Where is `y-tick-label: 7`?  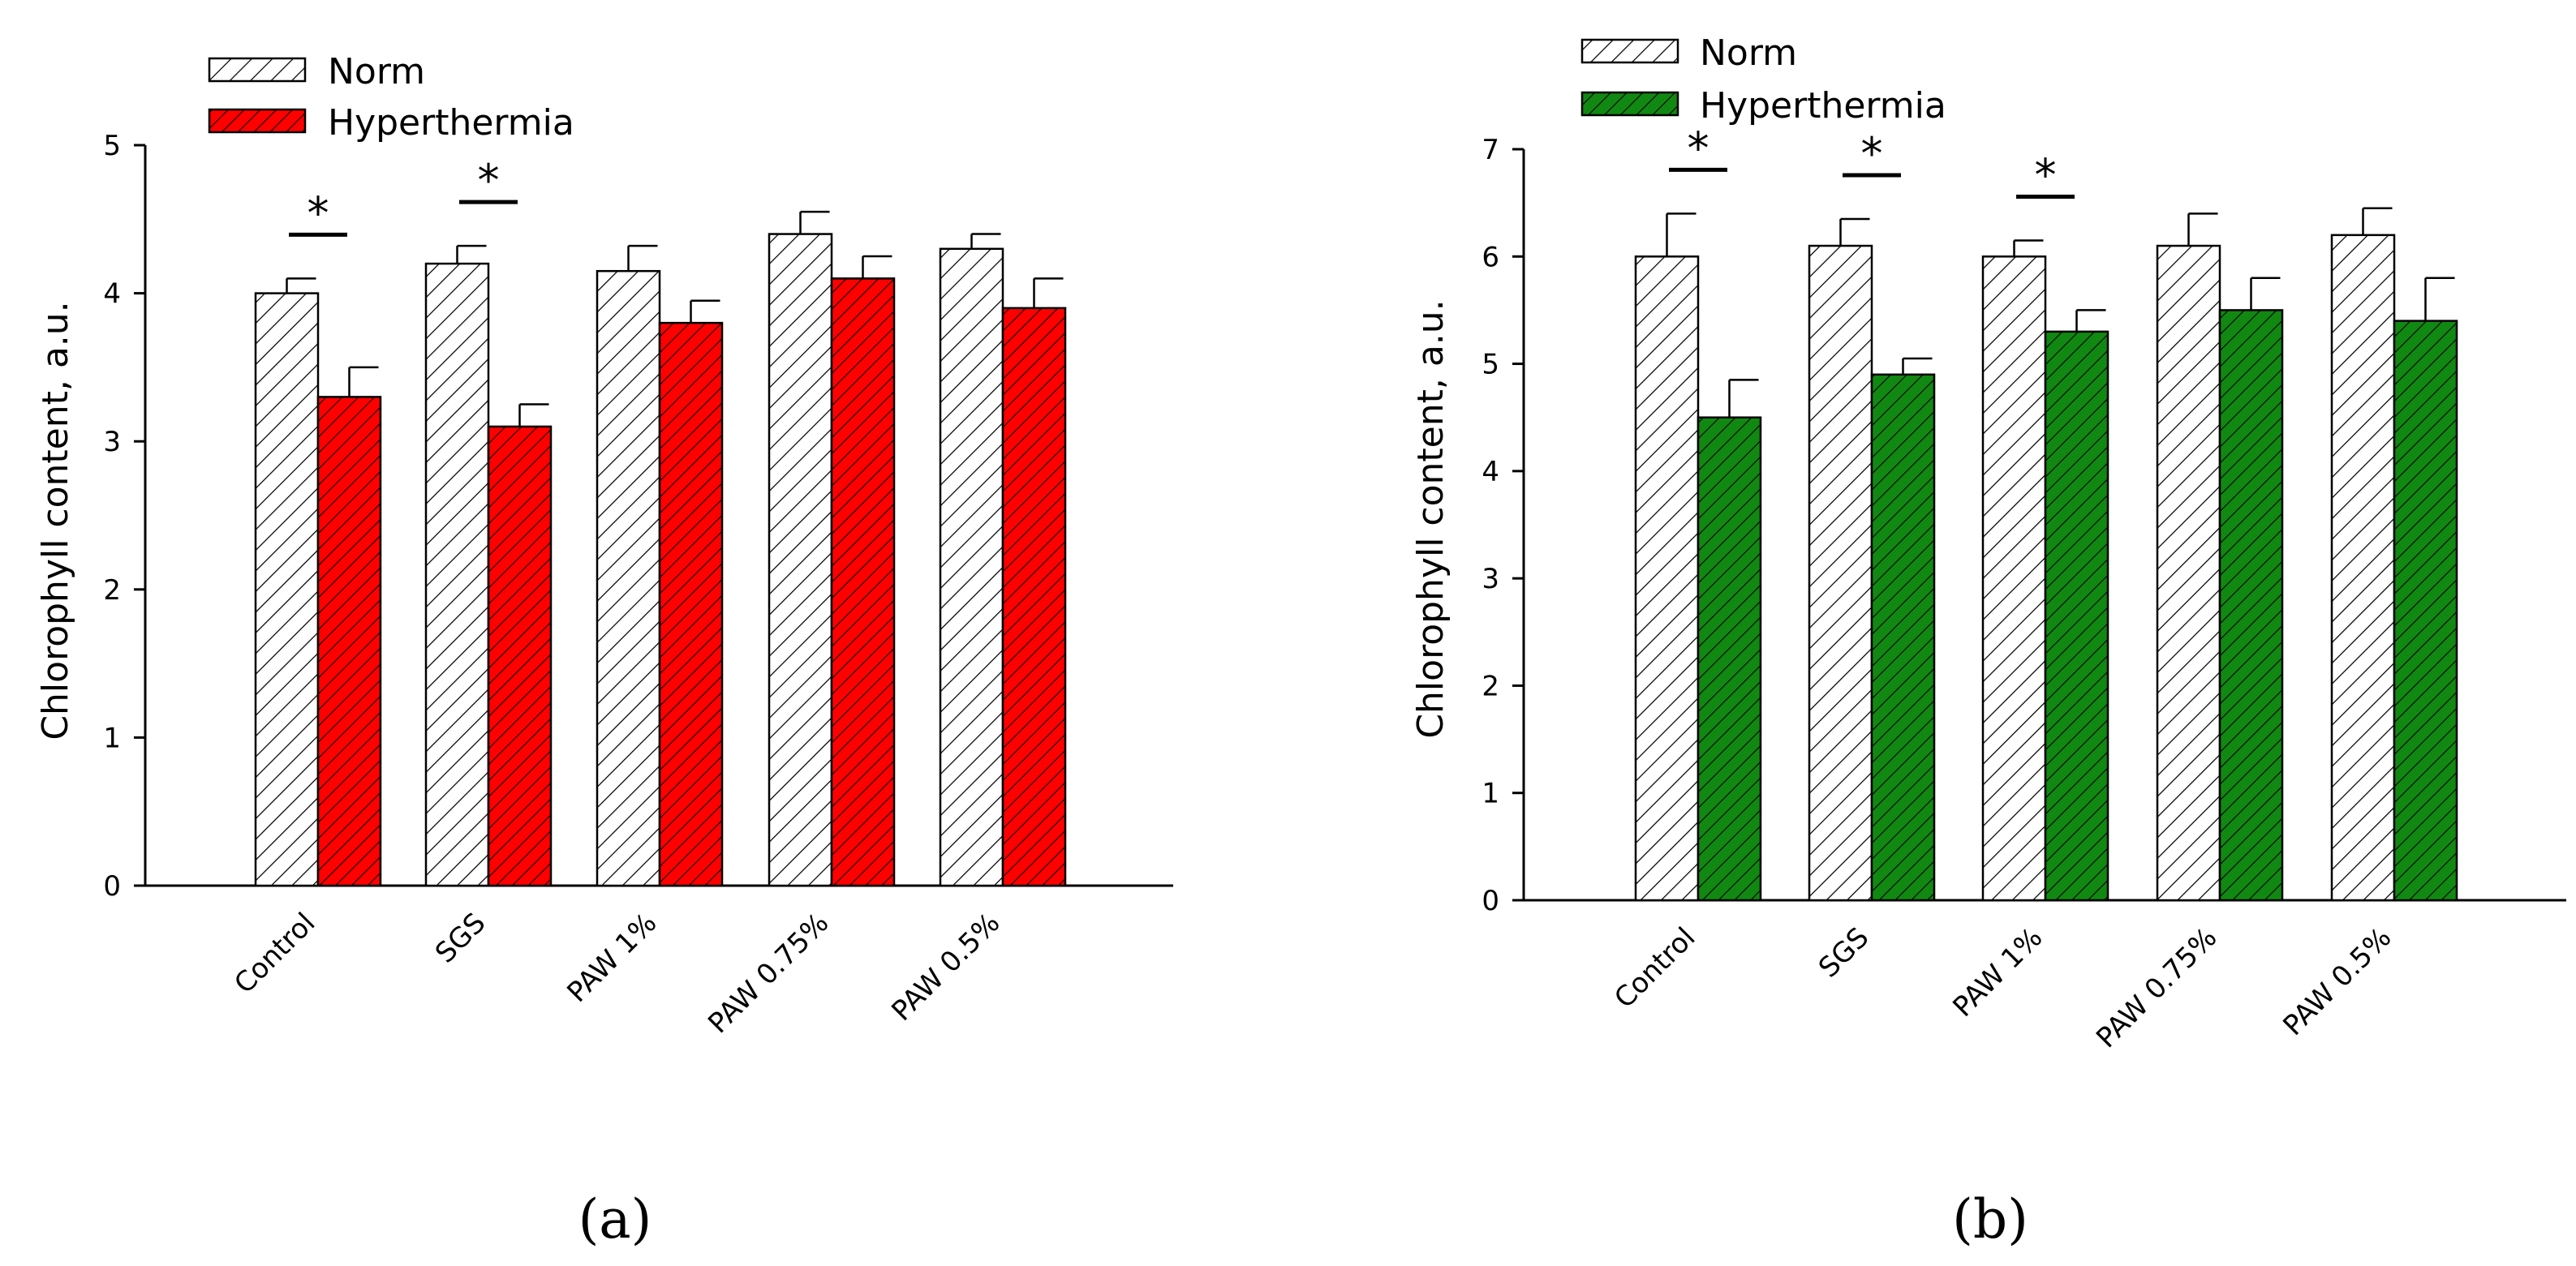
y-tick-label: 7 is located at coordinates (1490, 150).